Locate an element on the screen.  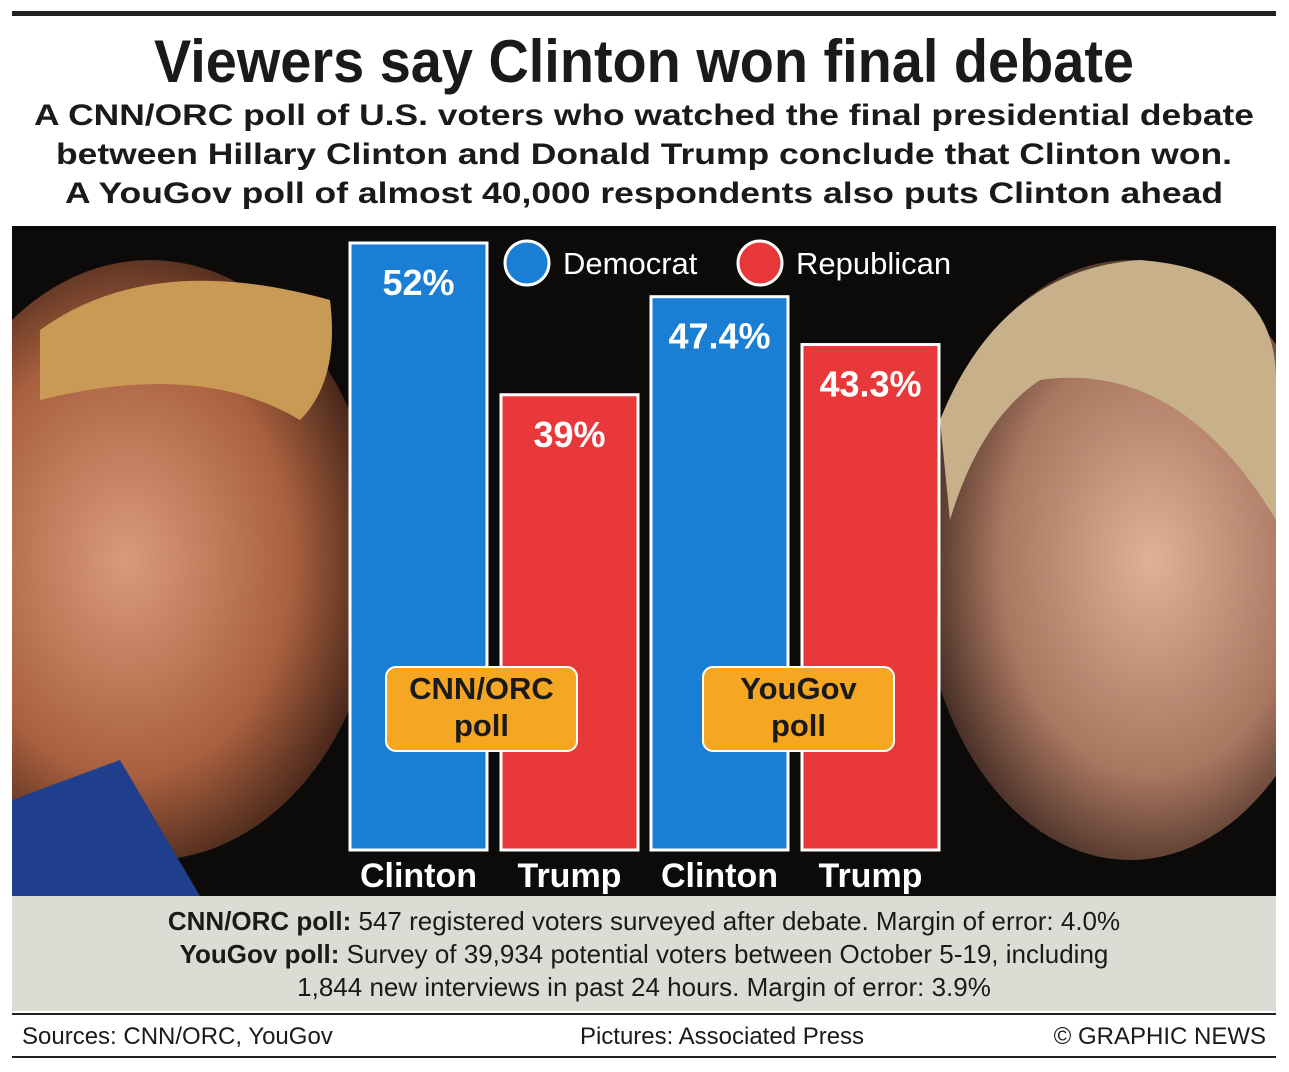
group-label: CNN/ORC is located at coordinates (481, 688).